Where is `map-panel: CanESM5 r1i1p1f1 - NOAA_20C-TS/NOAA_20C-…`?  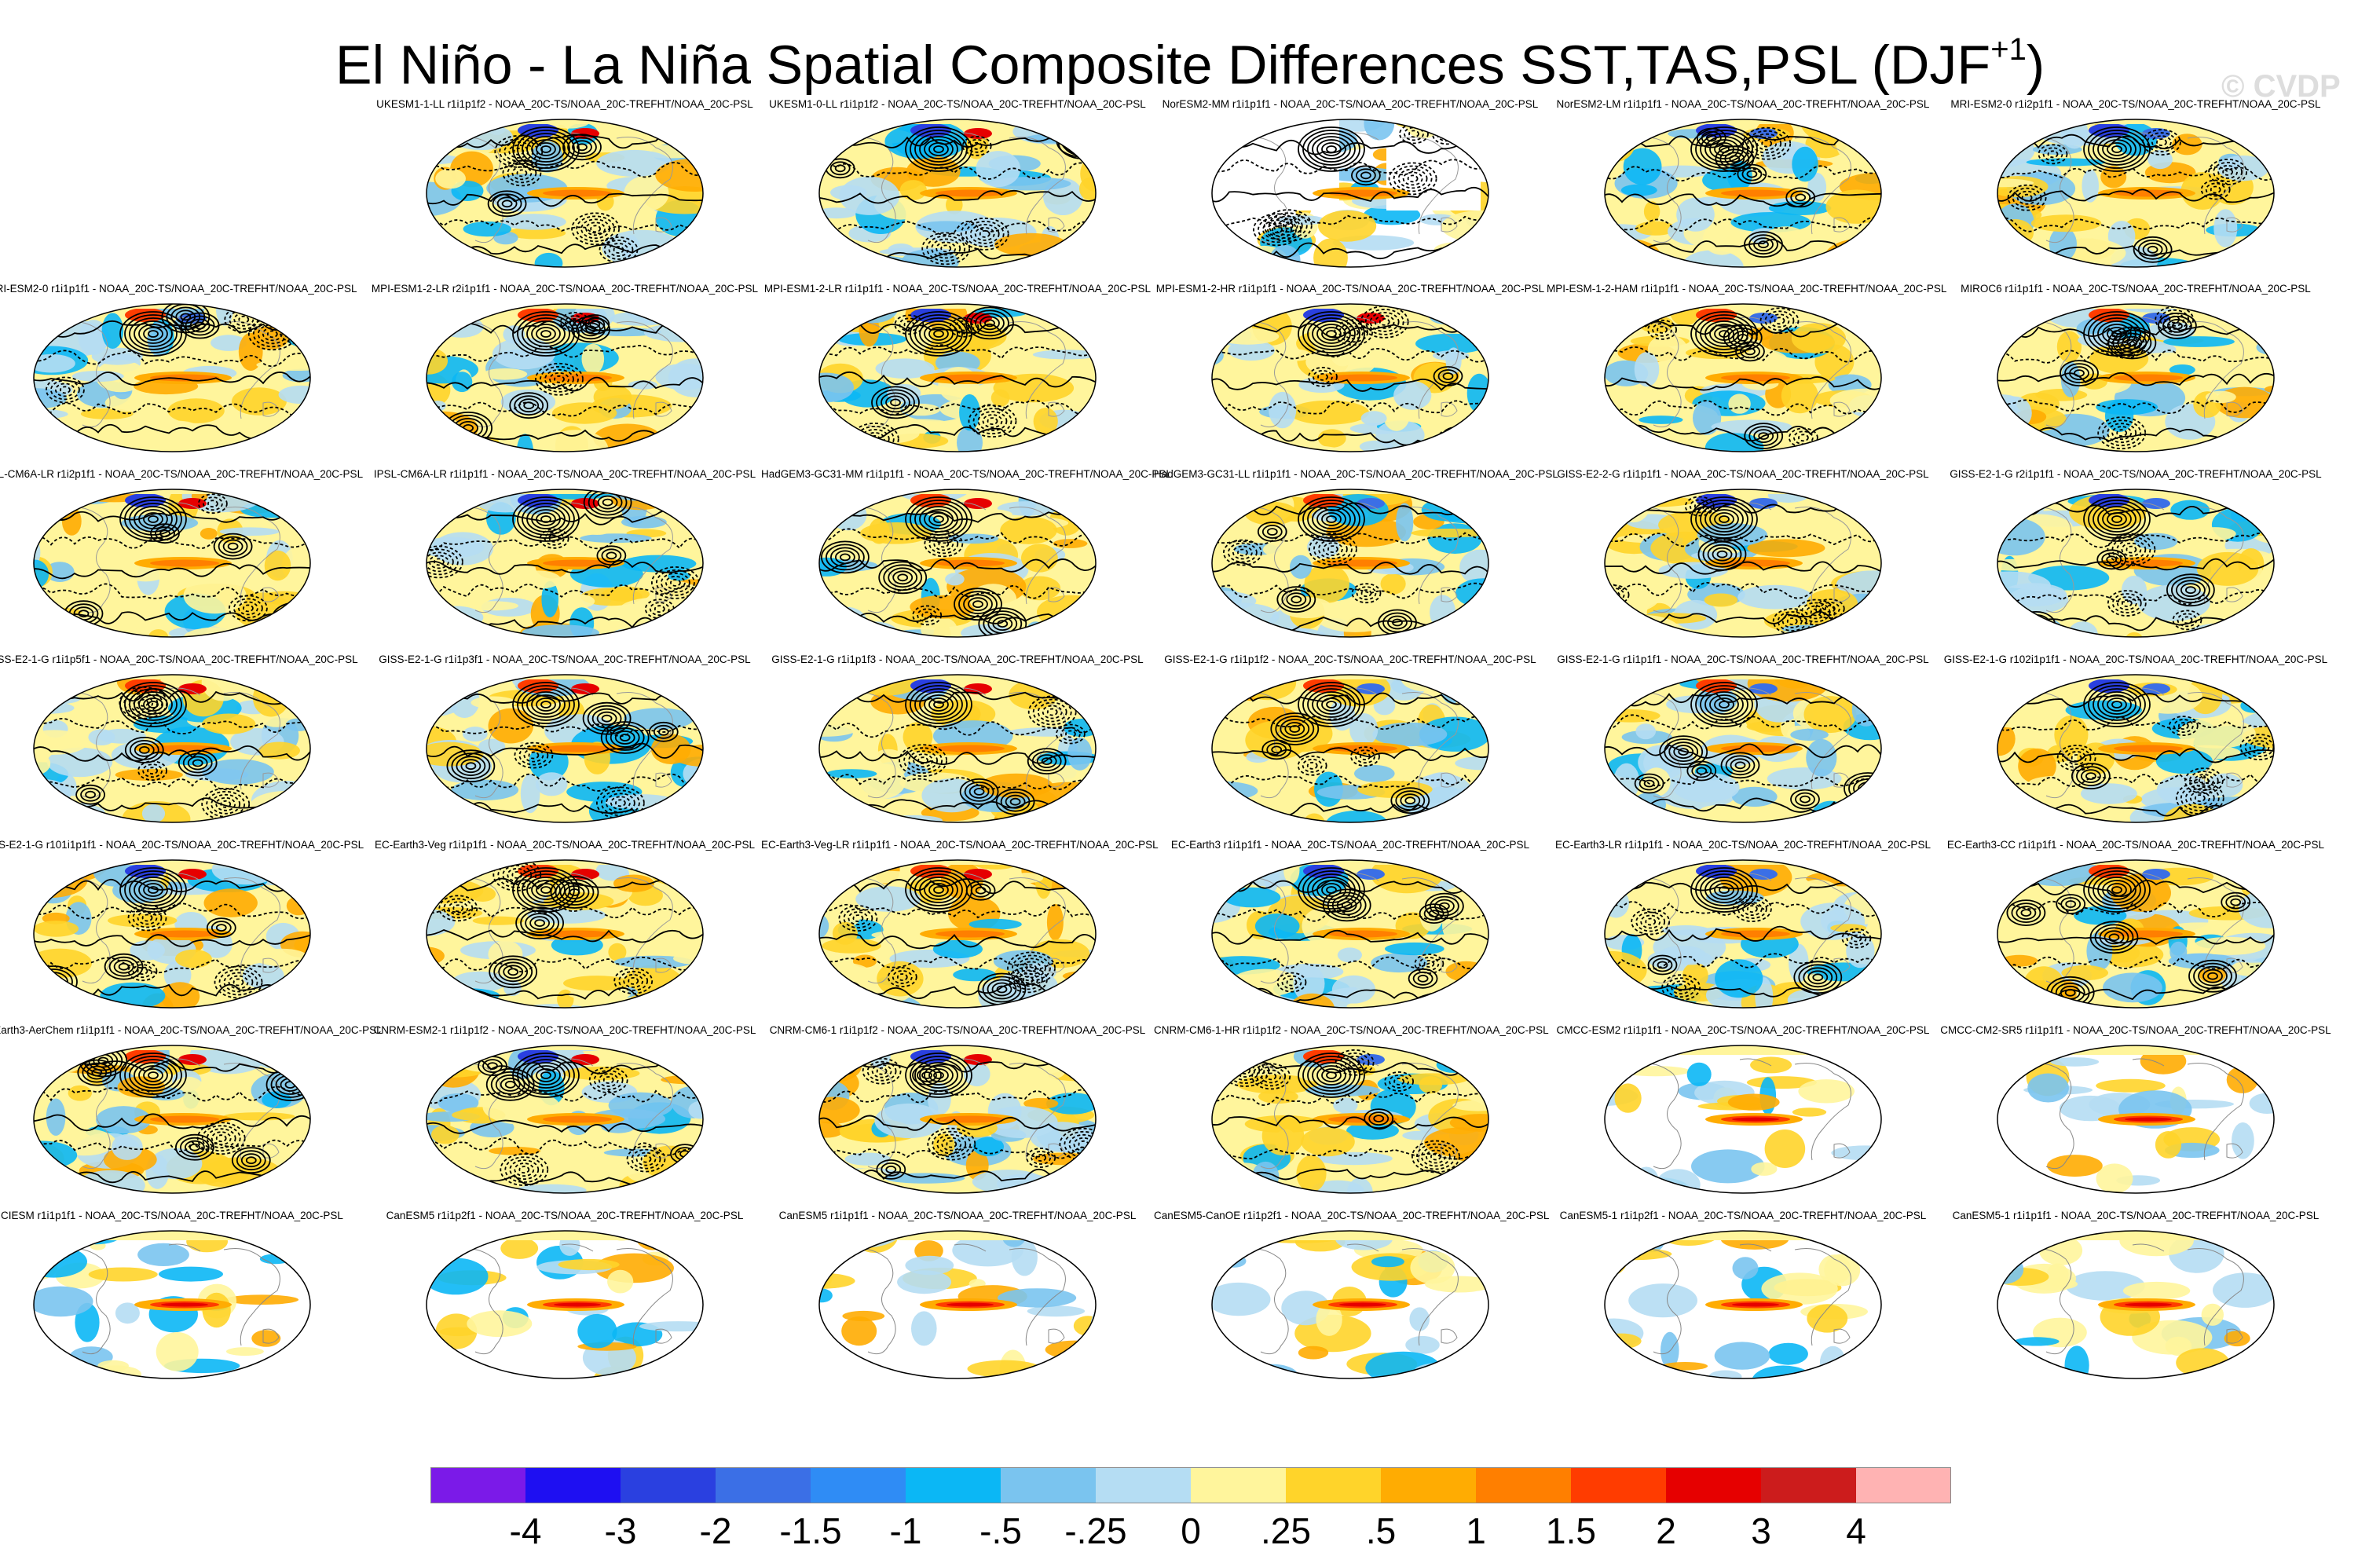
map-panel: CanESM5 r1i1p1f1 - NOAA_20C-TS/NOAA_20C-… is located at coordinates (957, 1305).